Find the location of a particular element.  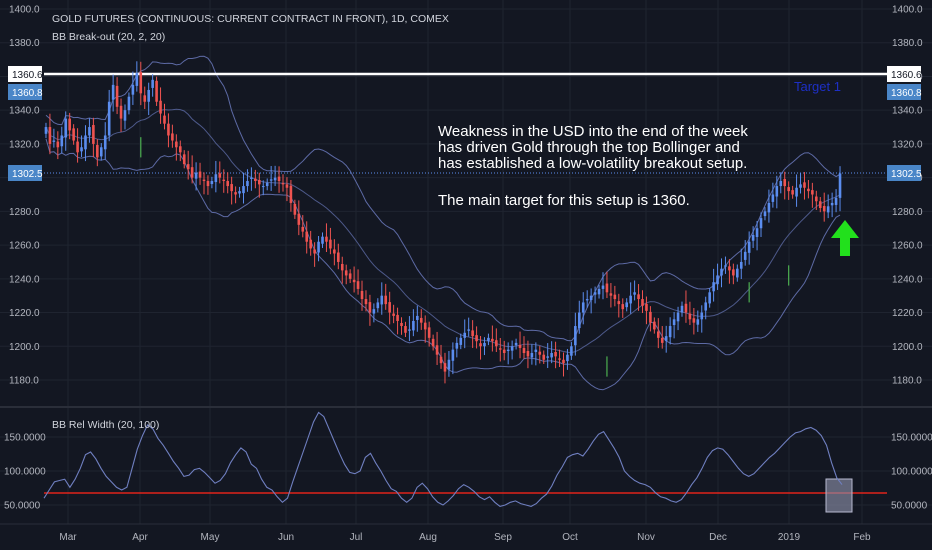

bbw-tick-label-left: 100.0000 is located at coordinates (25, 472).